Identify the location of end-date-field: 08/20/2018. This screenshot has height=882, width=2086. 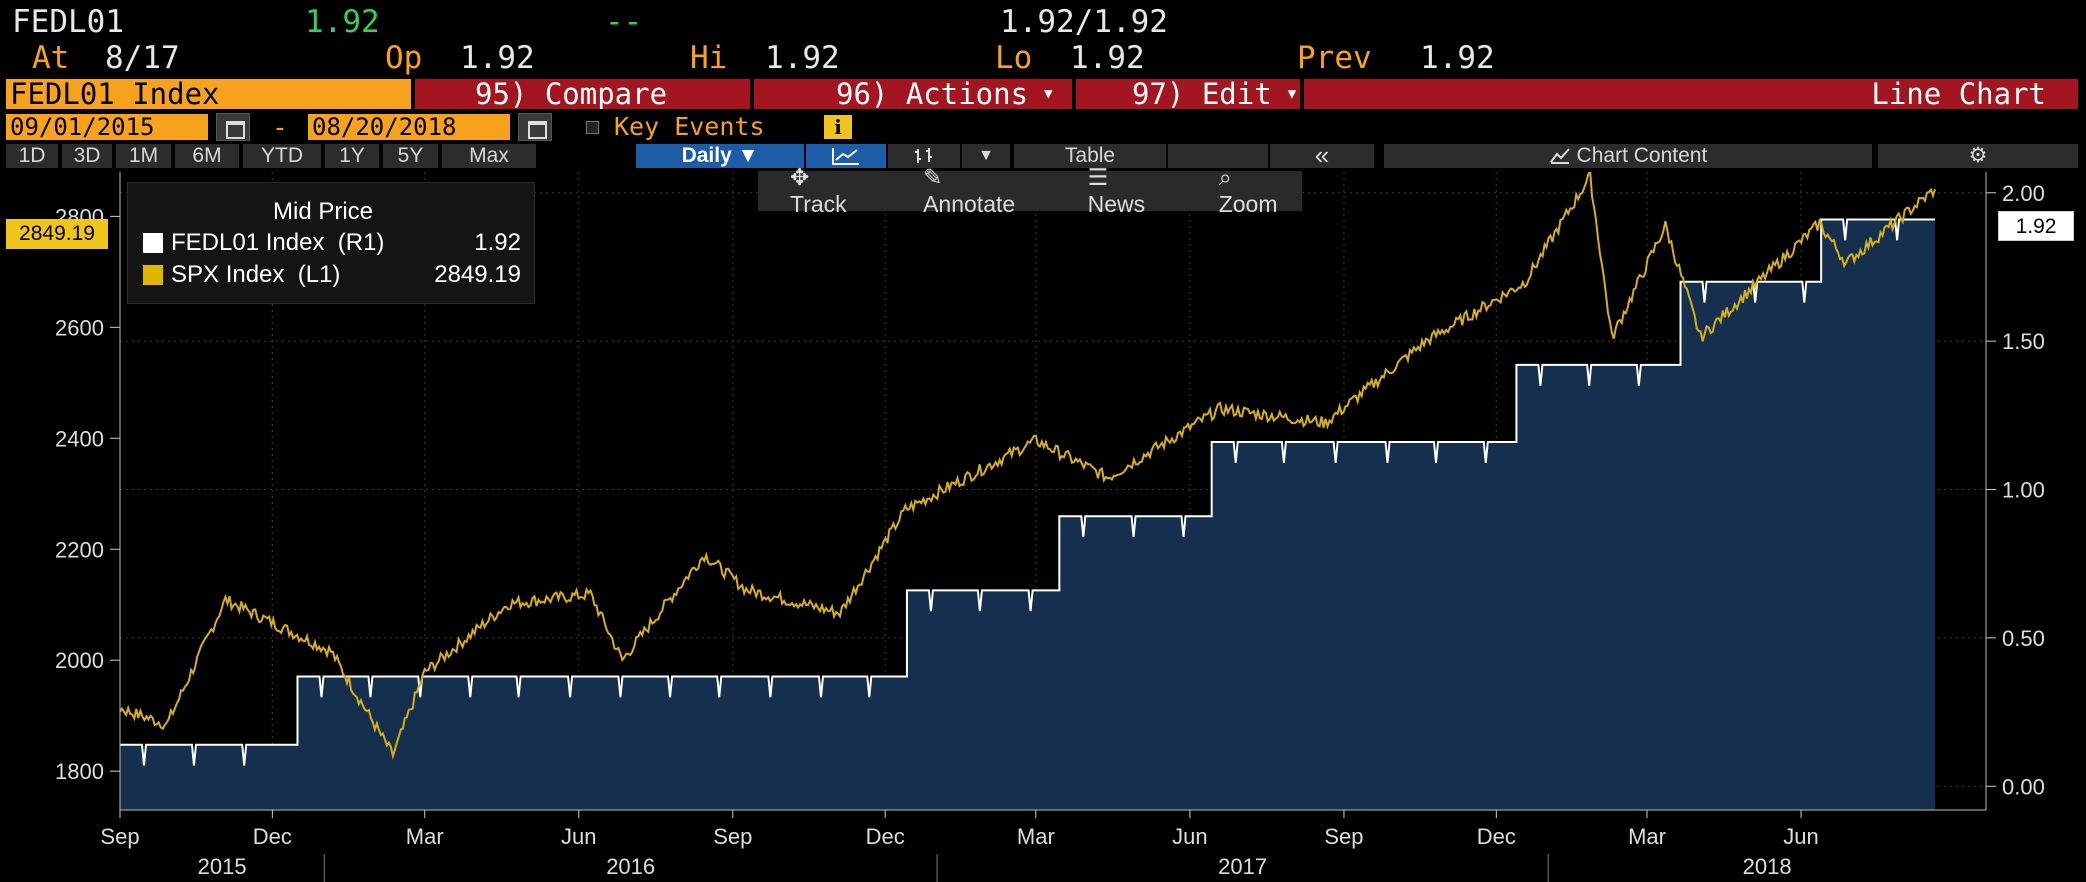
(409, 127).